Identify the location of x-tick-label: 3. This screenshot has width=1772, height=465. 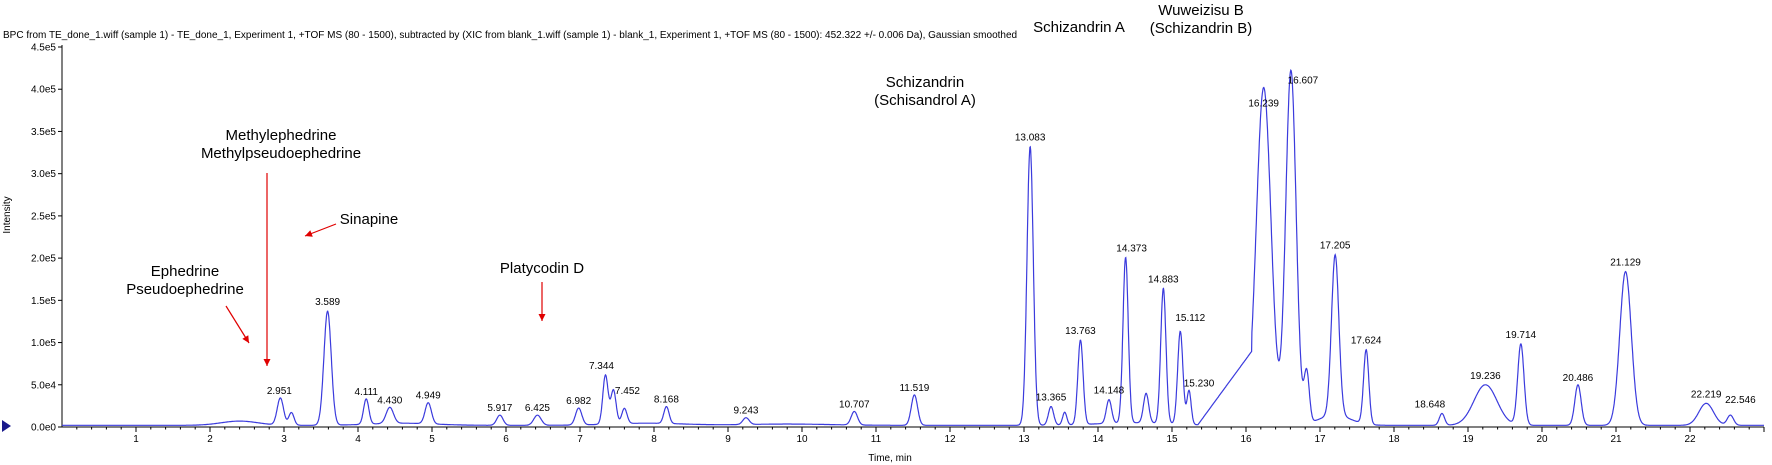
(284, 439).